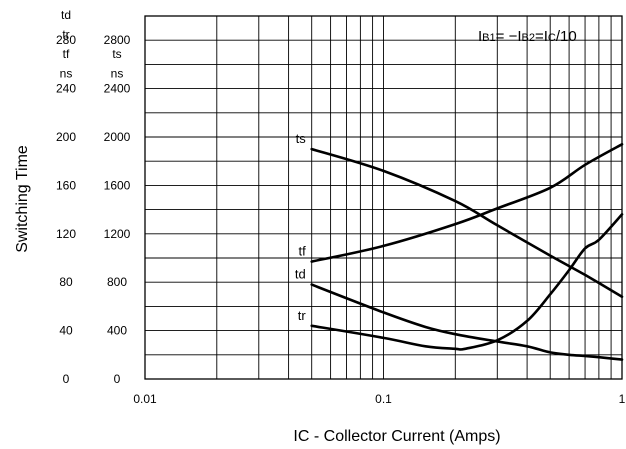 The width and height of the screenshot is (626, 449). I want to click on ts-unit-line-1: ns, so click(117, 74).